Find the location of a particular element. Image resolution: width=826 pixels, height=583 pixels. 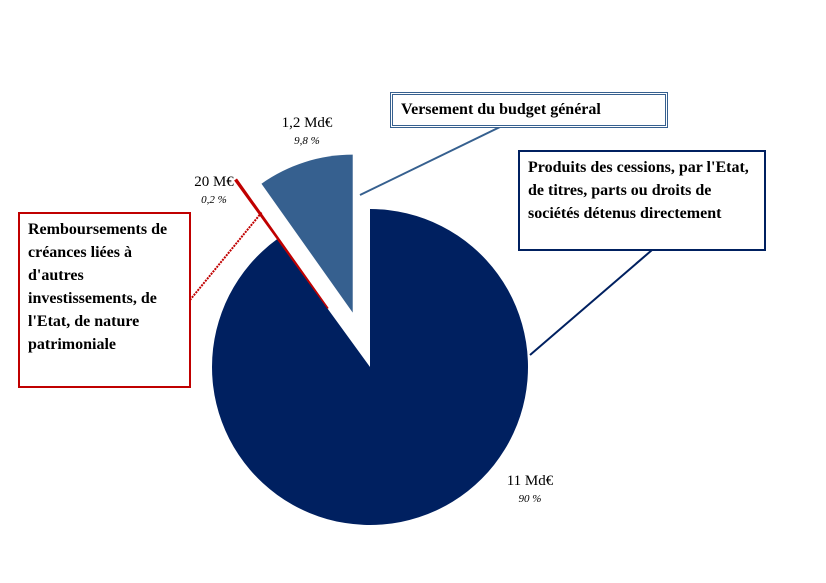

value-label: 9,8 % is located at coordinates (307, 141).